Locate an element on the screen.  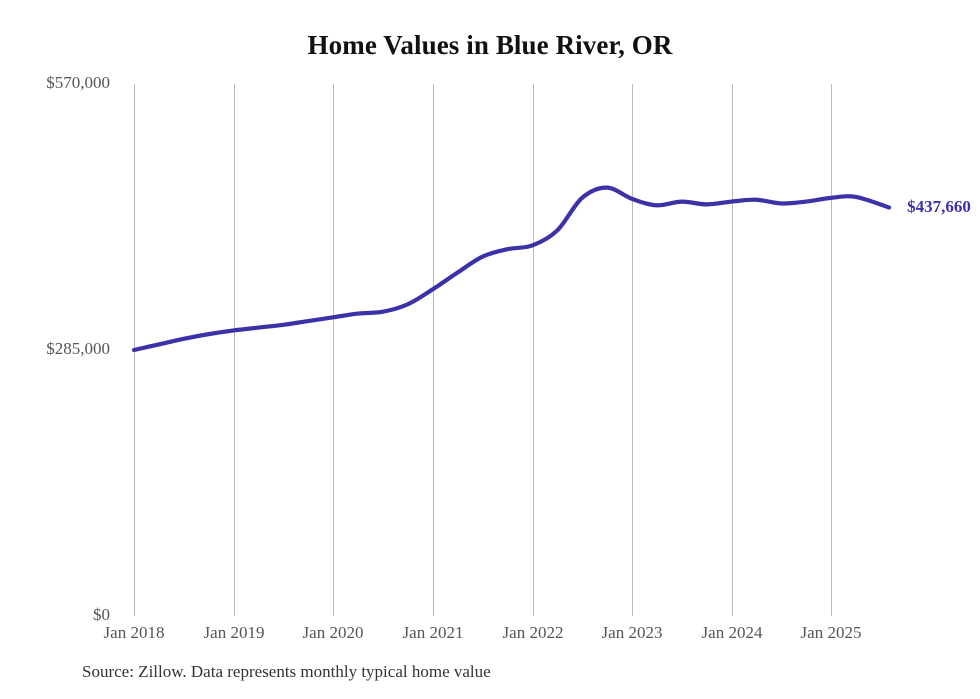
x-tick-label-0: Jan 2018 is located at coordinates (134, 632).